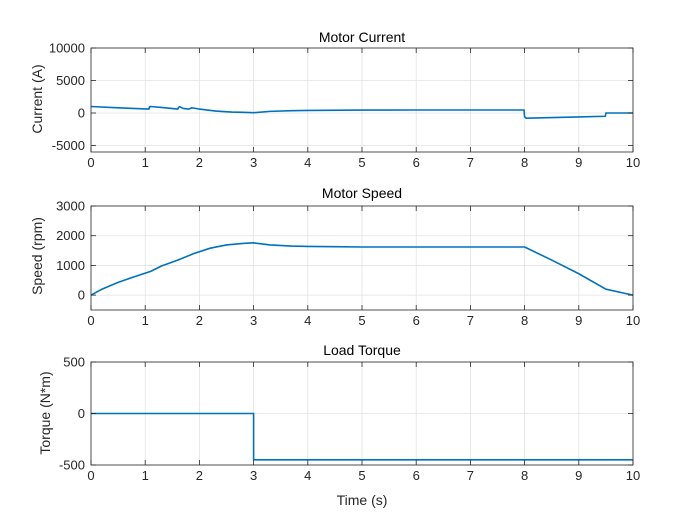  Describe the element at coordinates (362, 500) in the screenshot. I see `x-axis-label: Time (s)` at that location.